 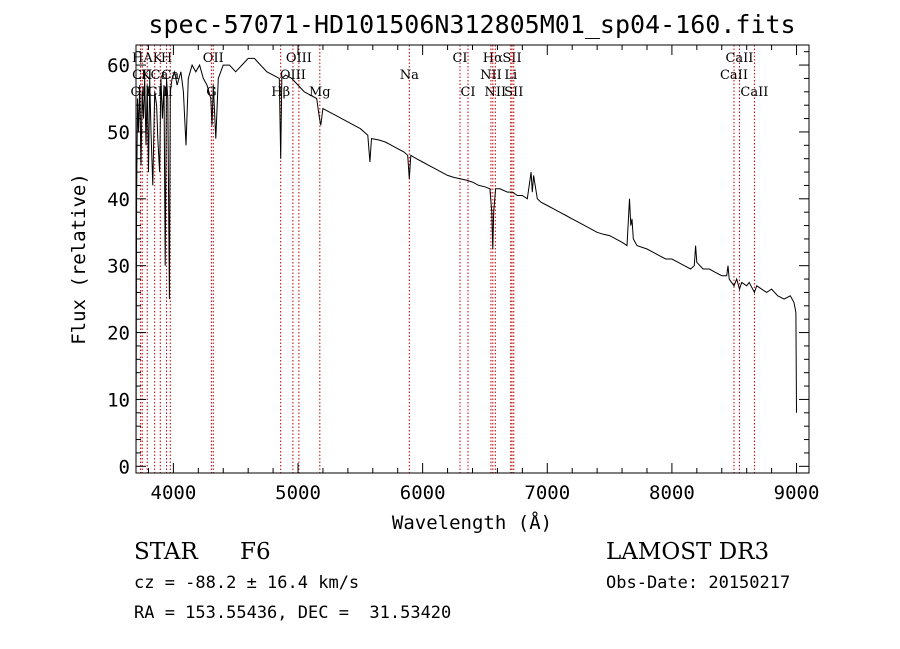 I want to click on x-tick-label: 7000, so click(x=547, y=493).